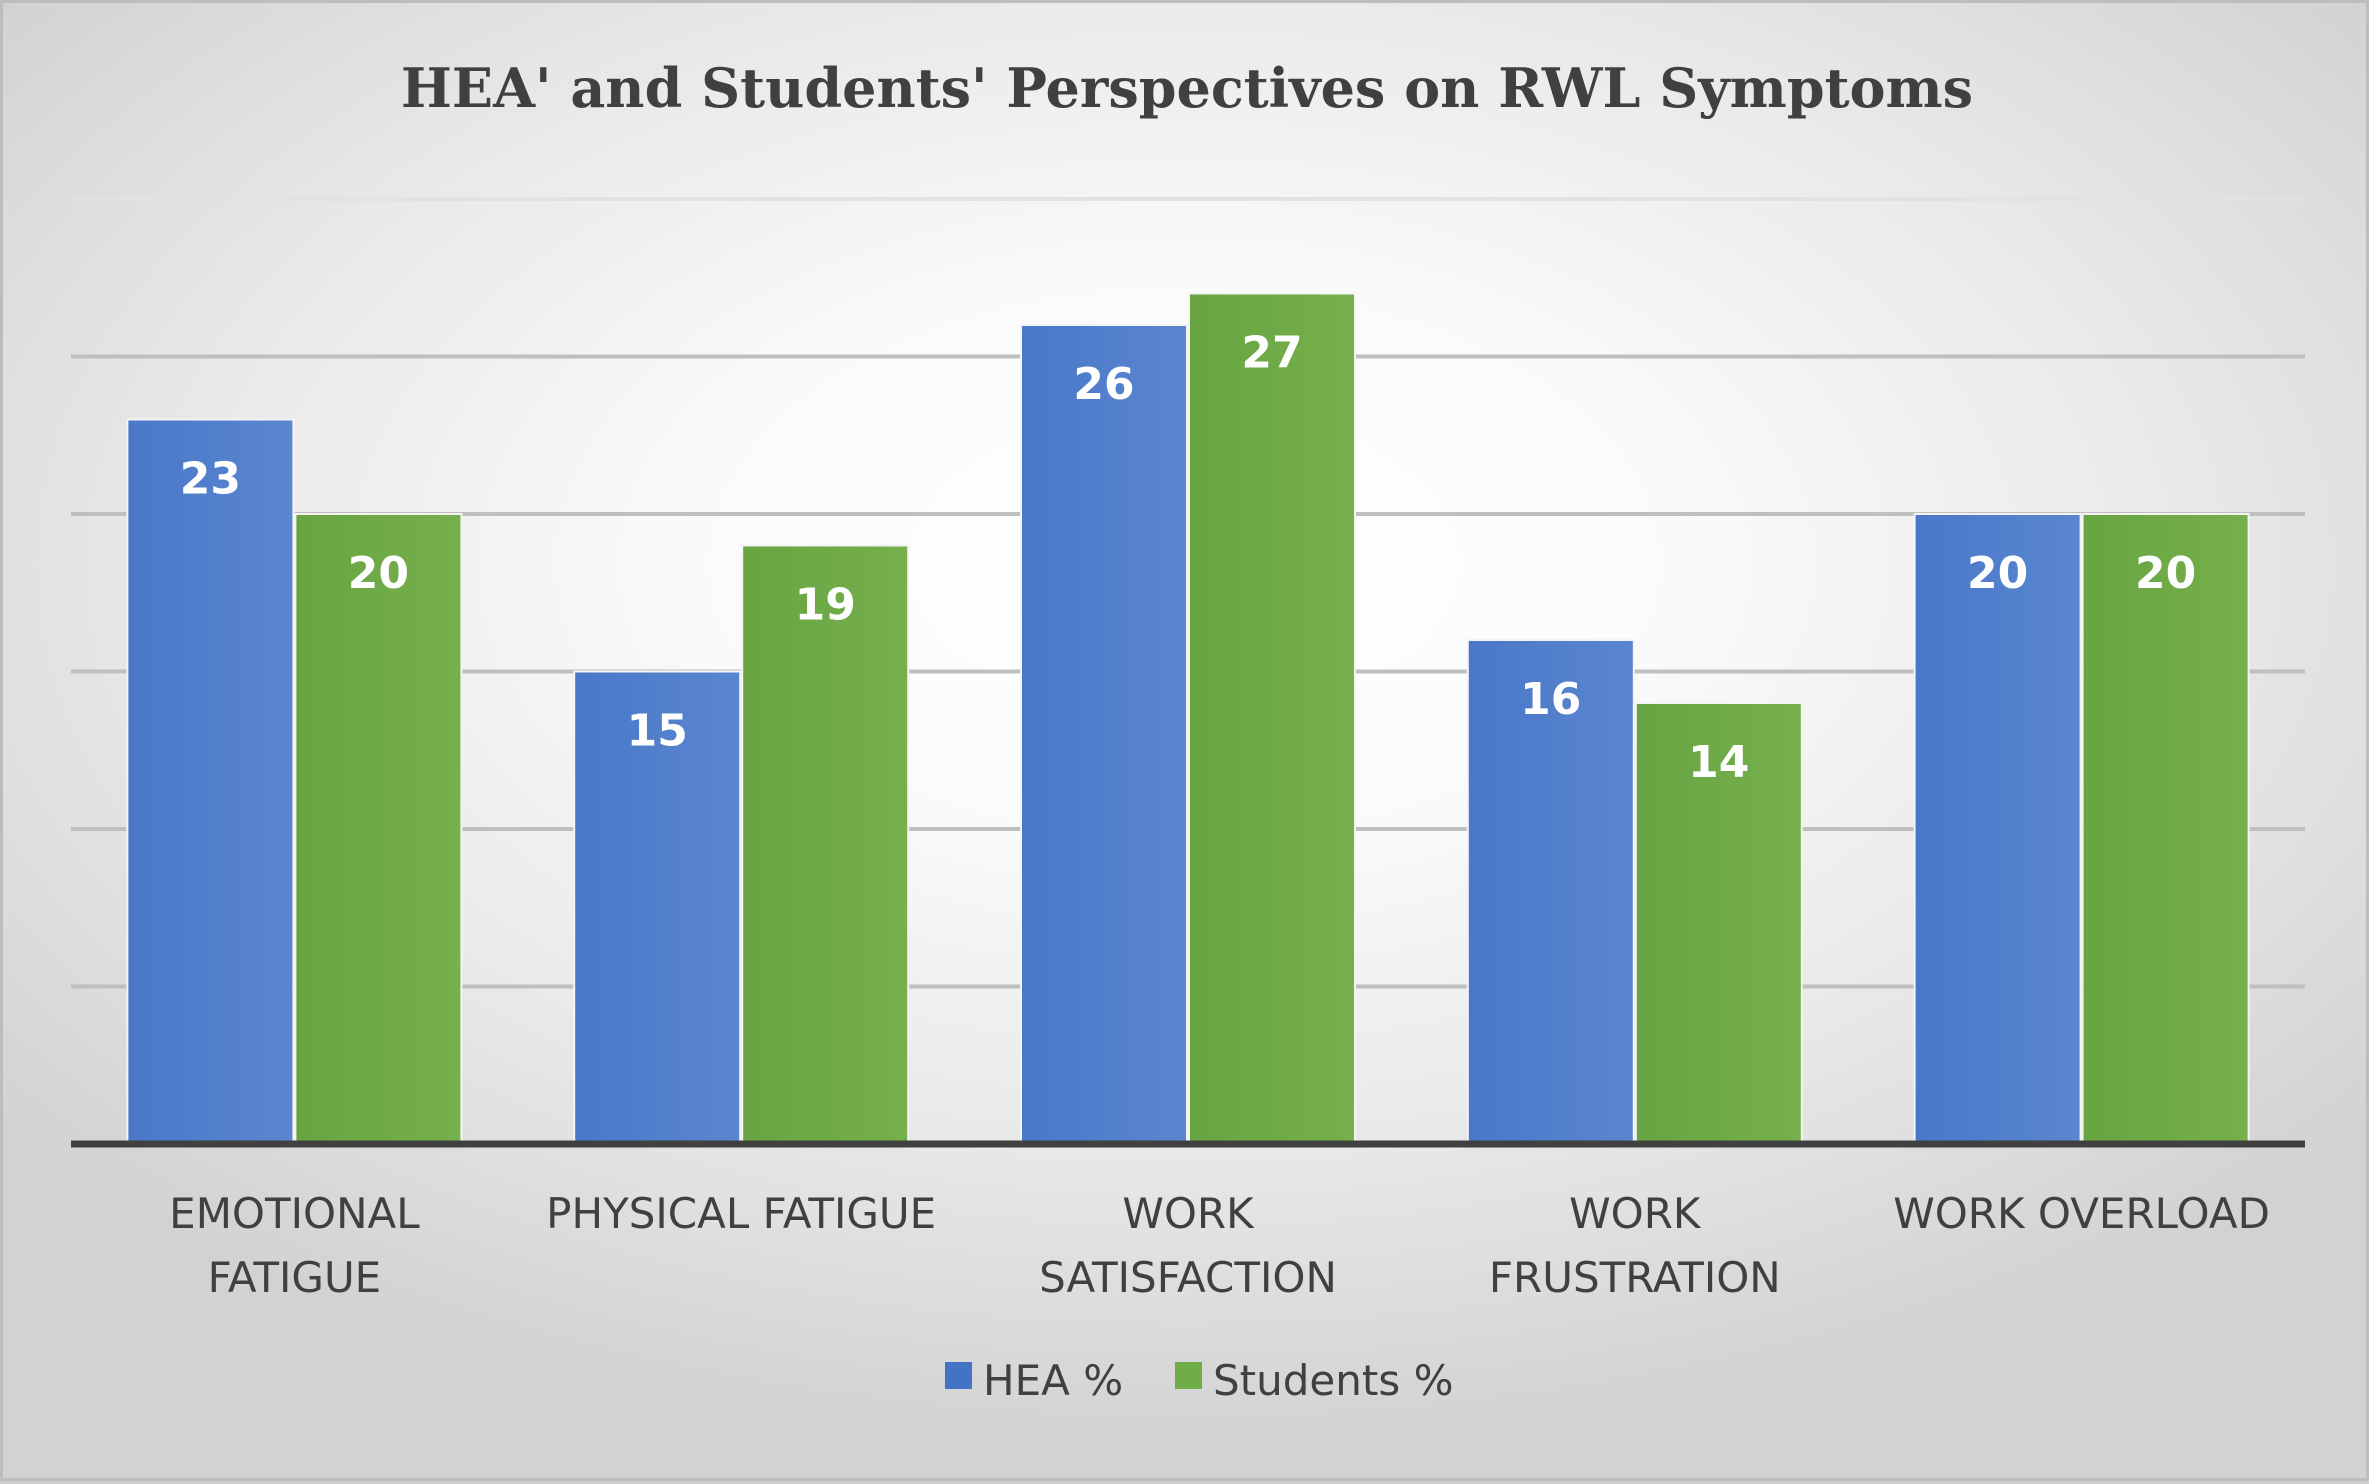  What do you see at coordinates (1550, 699) in the screenshot?
I see `data-label-hea-3: 16` at bounding box center [1550, 699].